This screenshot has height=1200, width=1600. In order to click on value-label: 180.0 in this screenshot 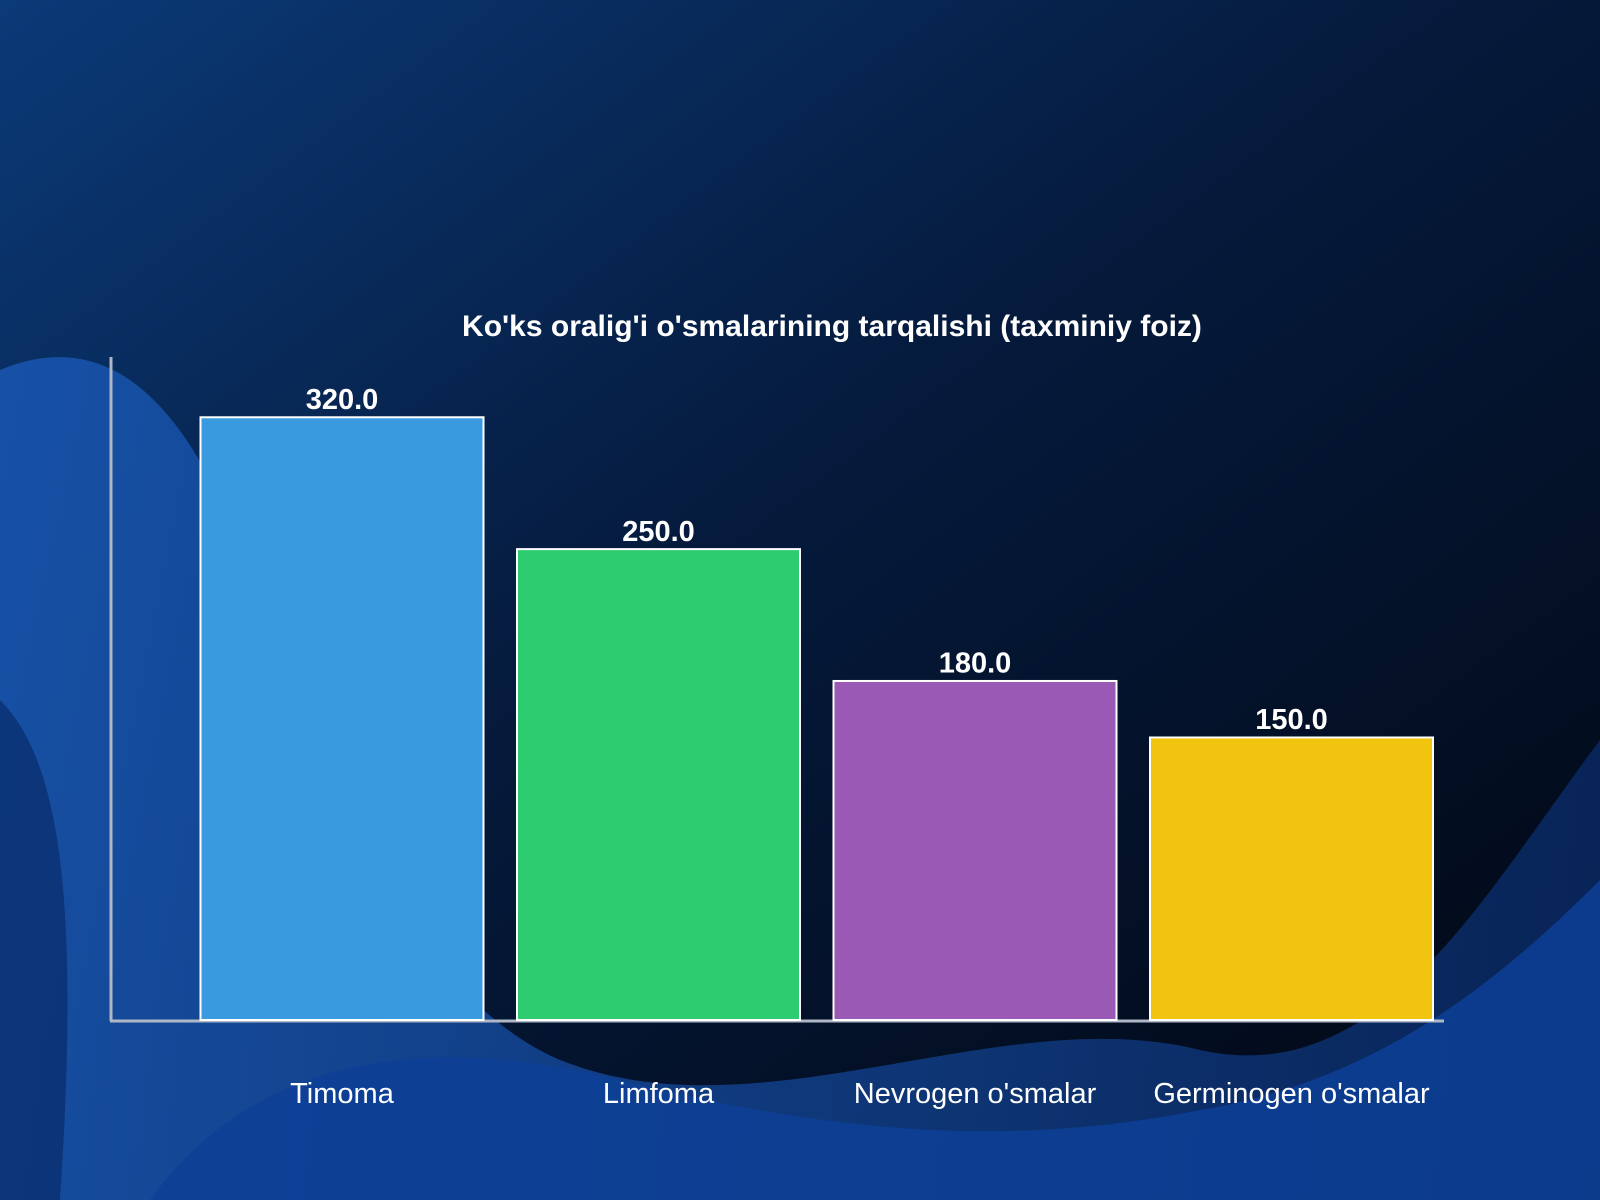, I will do `click(975, 664)`.